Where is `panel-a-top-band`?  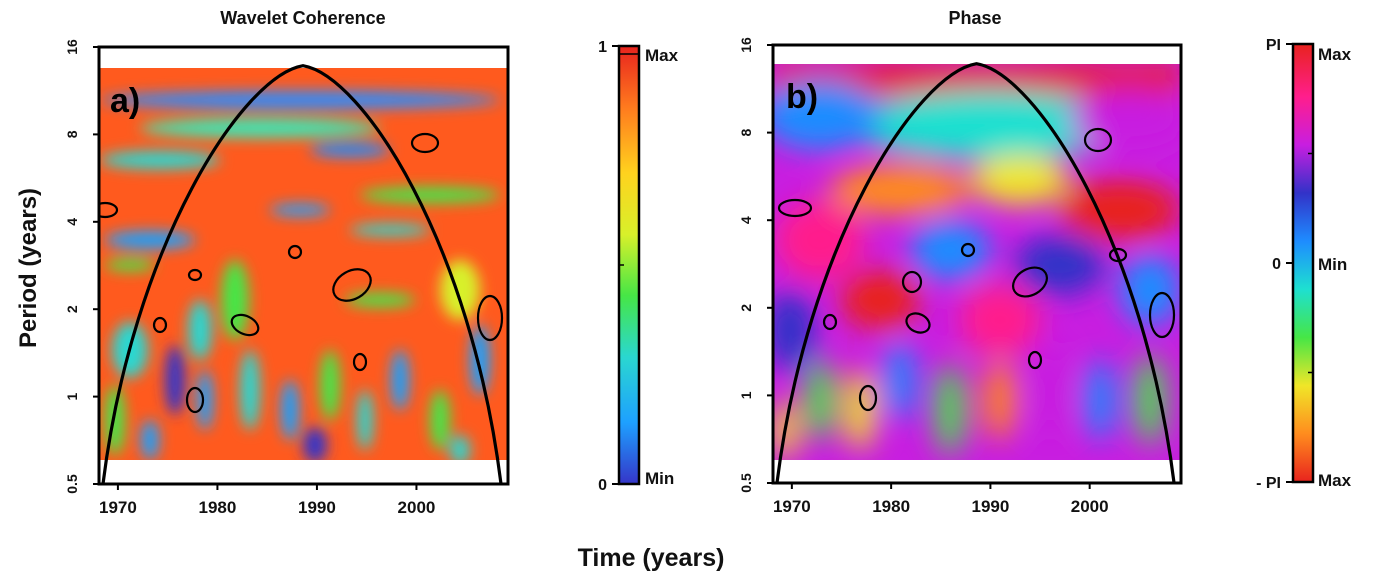 panel-a-top-band is located at coordinates (303, 57).